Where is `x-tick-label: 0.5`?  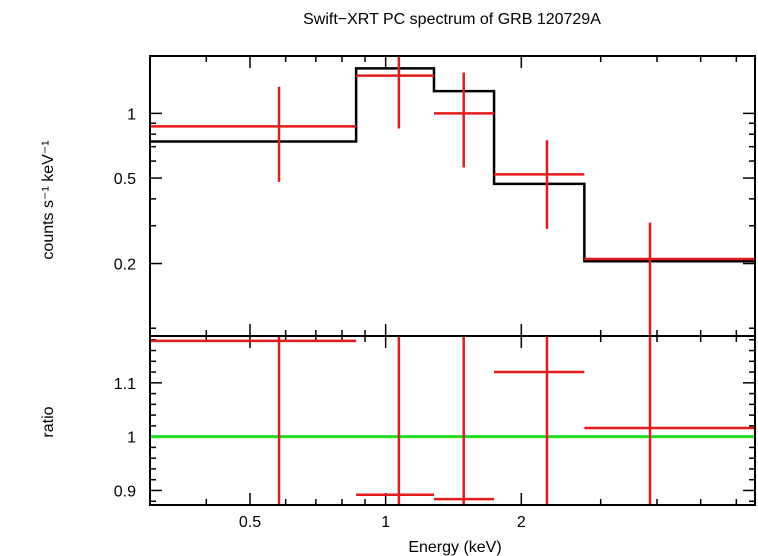
x-tick-label: 0.5 is located at coordinates (250, 522).